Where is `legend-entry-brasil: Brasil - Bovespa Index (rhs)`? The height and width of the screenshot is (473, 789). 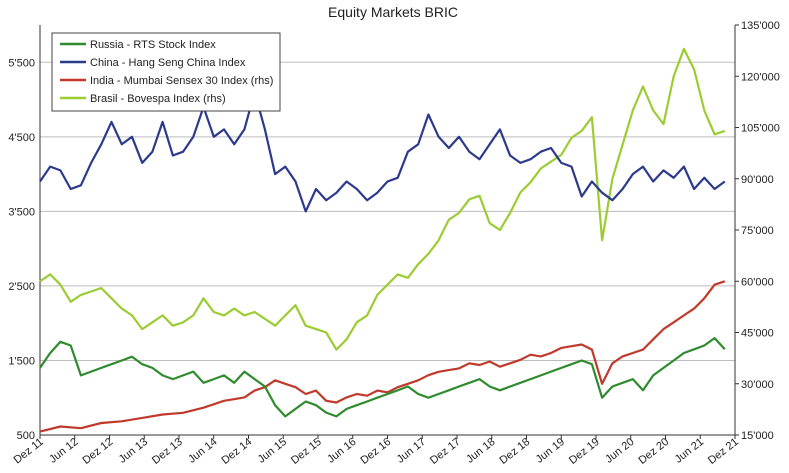 legend-entry-brasil: Brasil - Bovespa Index (rhs) is located at coordinates (158, 99).